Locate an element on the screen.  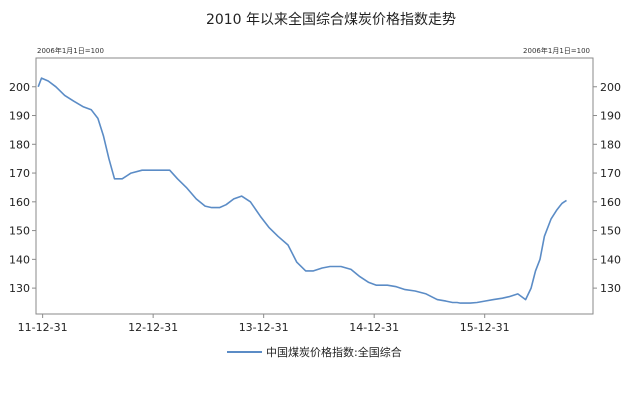
y-tick-label-right: 200 is located at coordinates (610, 87).